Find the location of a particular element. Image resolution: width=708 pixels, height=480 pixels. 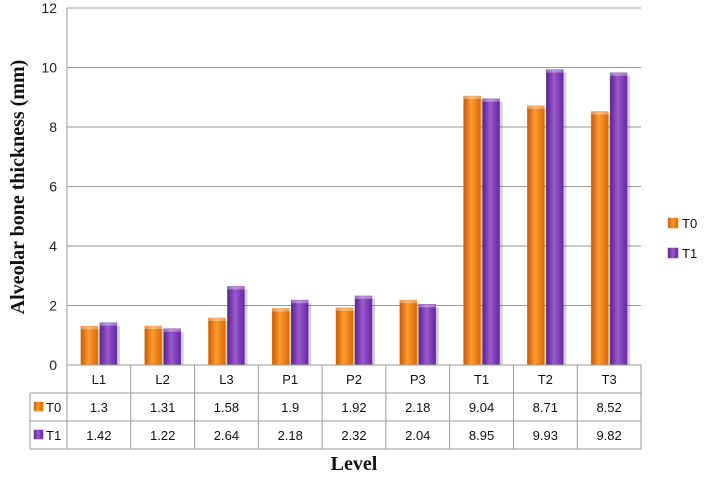

bar-T1-P1 is located at coordinates (299, 332).